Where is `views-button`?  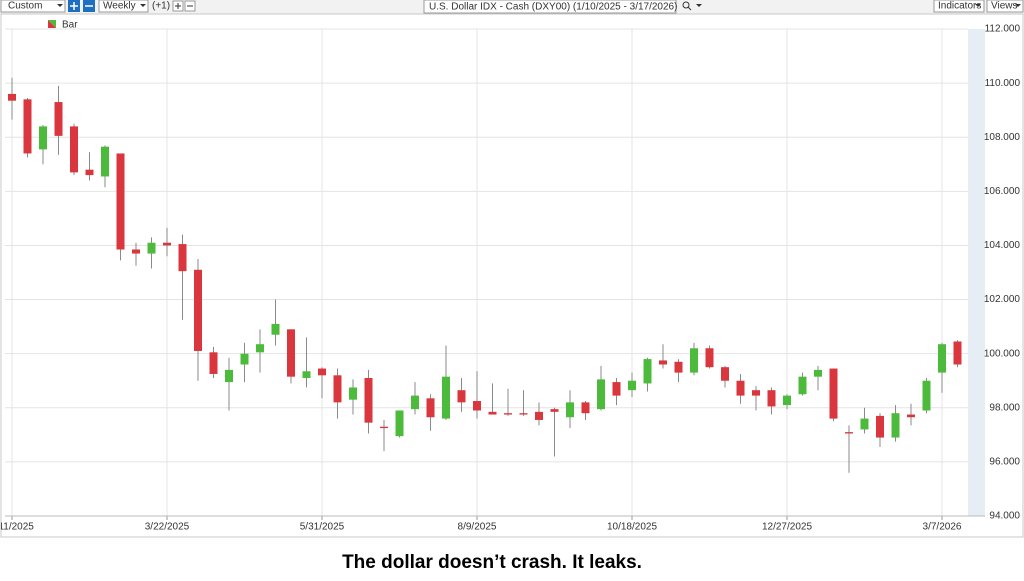
views-button is located at coordinates (1005, 6).